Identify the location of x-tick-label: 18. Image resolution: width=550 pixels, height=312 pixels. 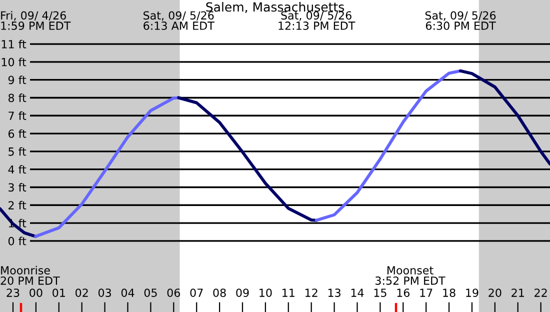
(449, 292).